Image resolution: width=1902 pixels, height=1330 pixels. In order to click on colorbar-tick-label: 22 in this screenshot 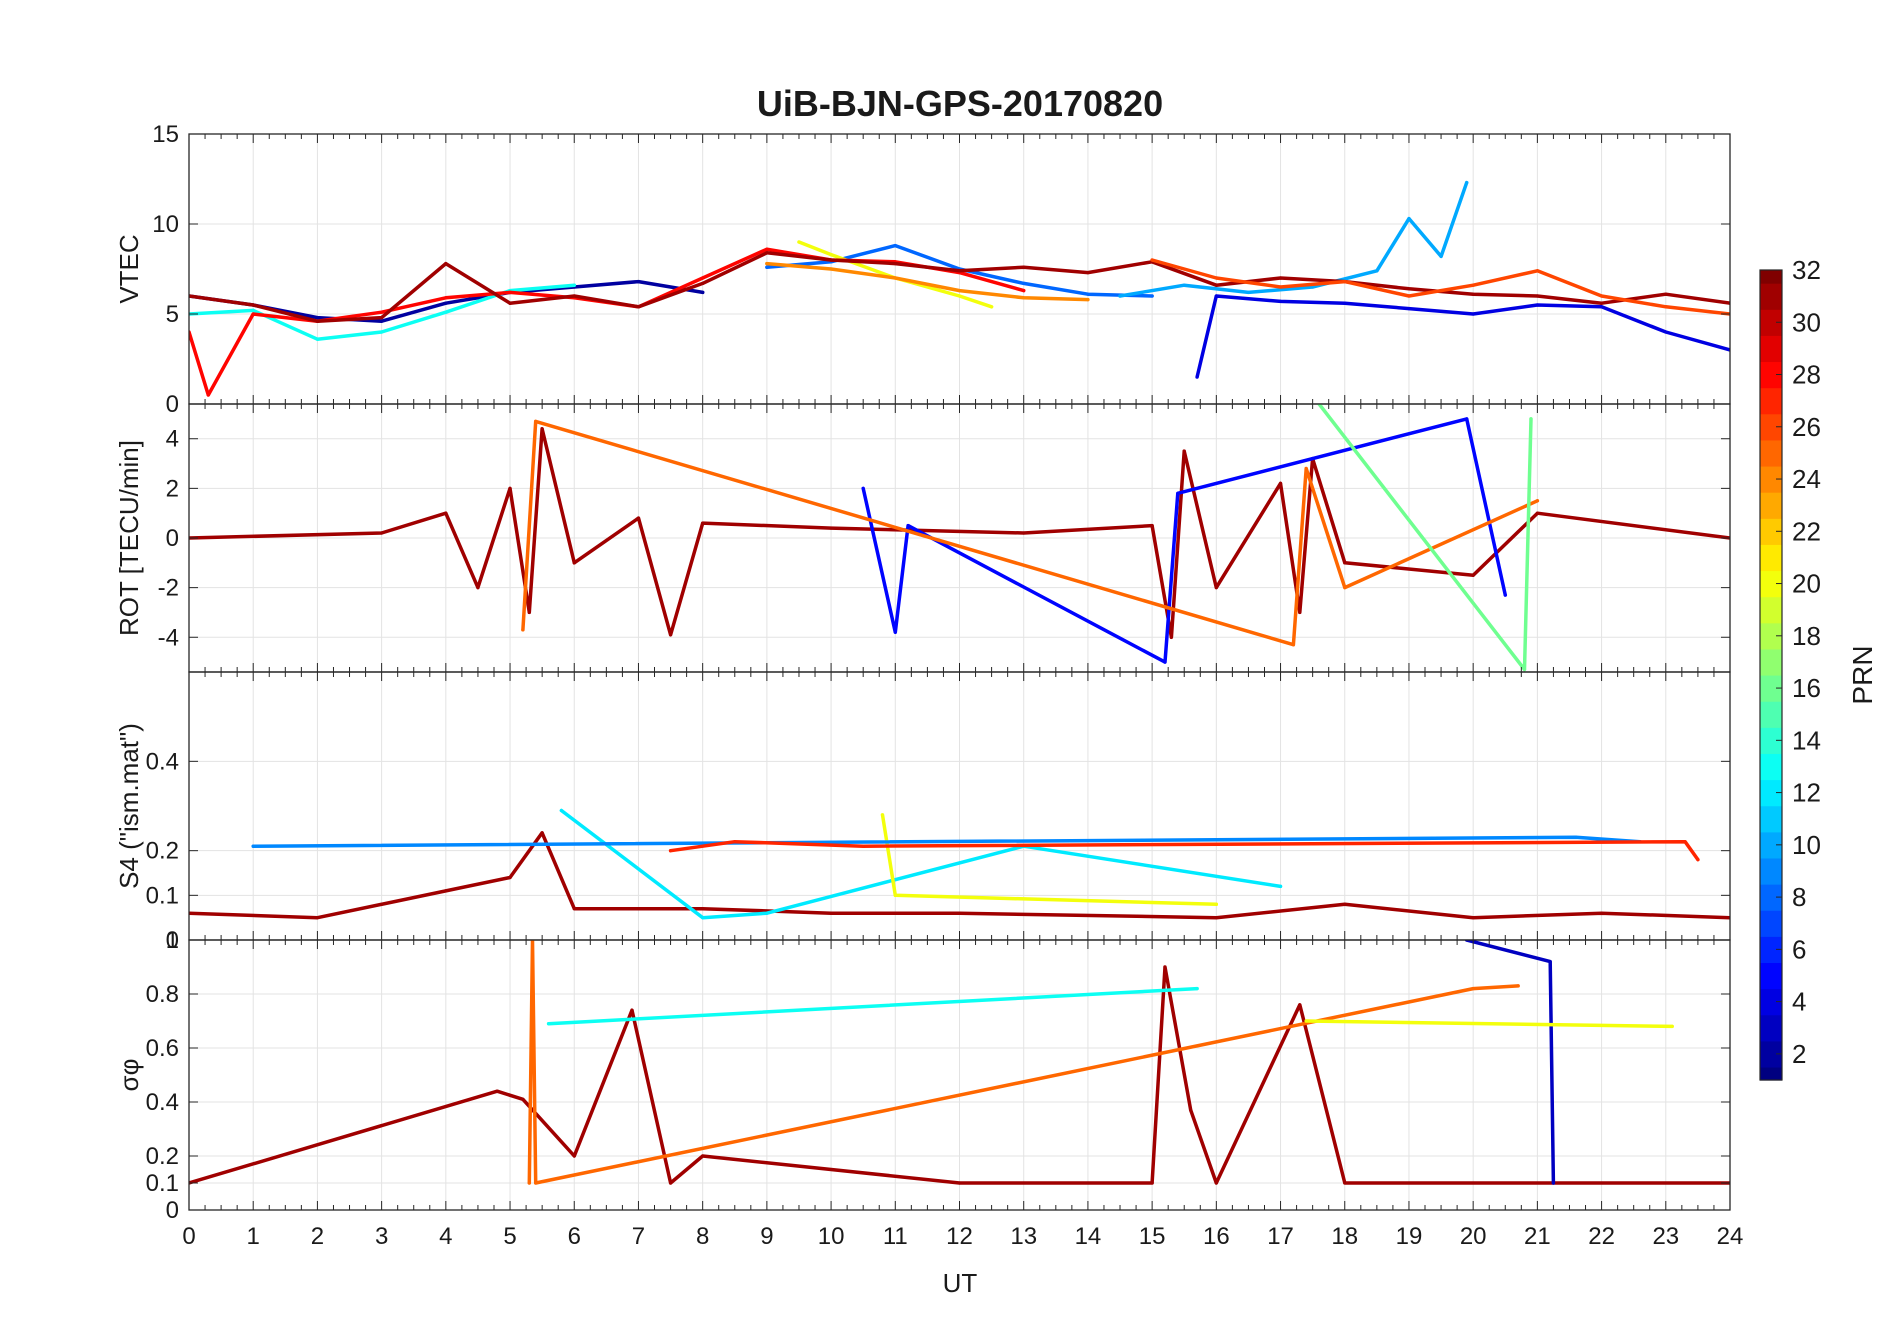, I will do `click(1806, 531)`.